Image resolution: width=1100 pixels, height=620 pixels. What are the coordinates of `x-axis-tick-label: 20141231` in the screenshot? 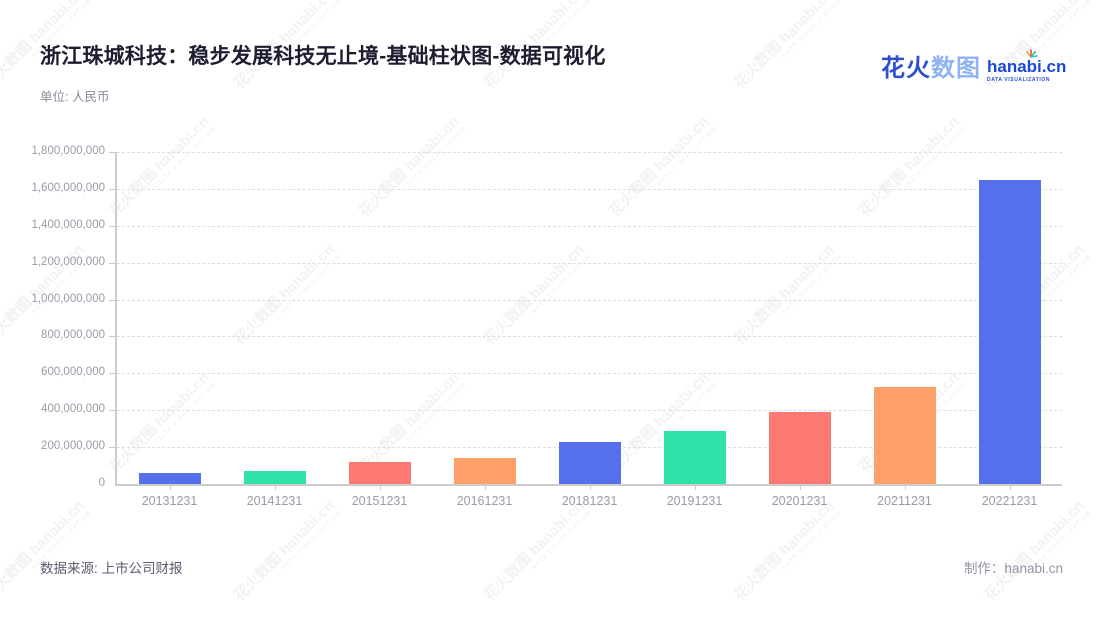 It's located at (274, 501).